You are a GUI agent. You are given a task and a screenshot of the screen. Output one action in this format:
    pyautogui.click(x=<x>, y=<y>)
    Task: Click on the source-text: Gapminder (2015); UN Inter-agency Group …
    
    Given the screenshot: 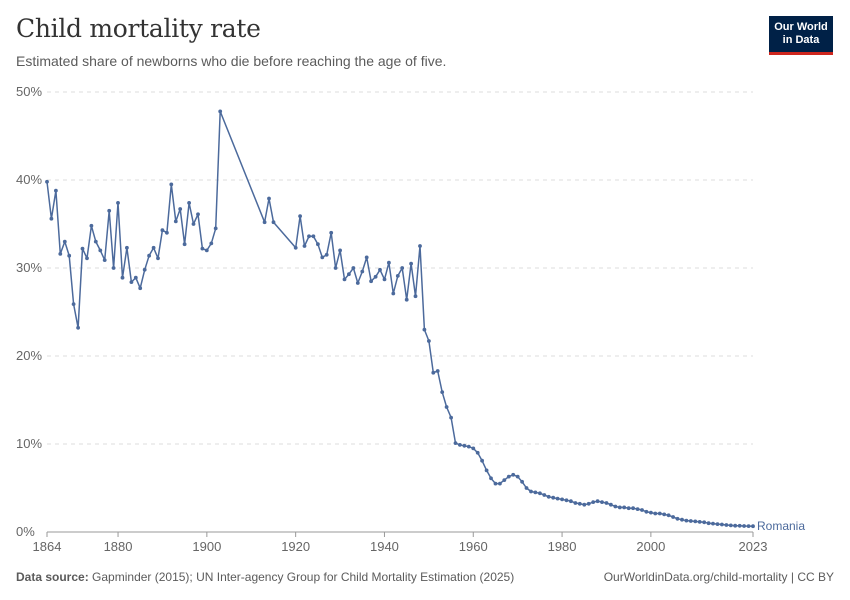 What is the action you would take?
    pyautogui.click(x=303, y=577)
    